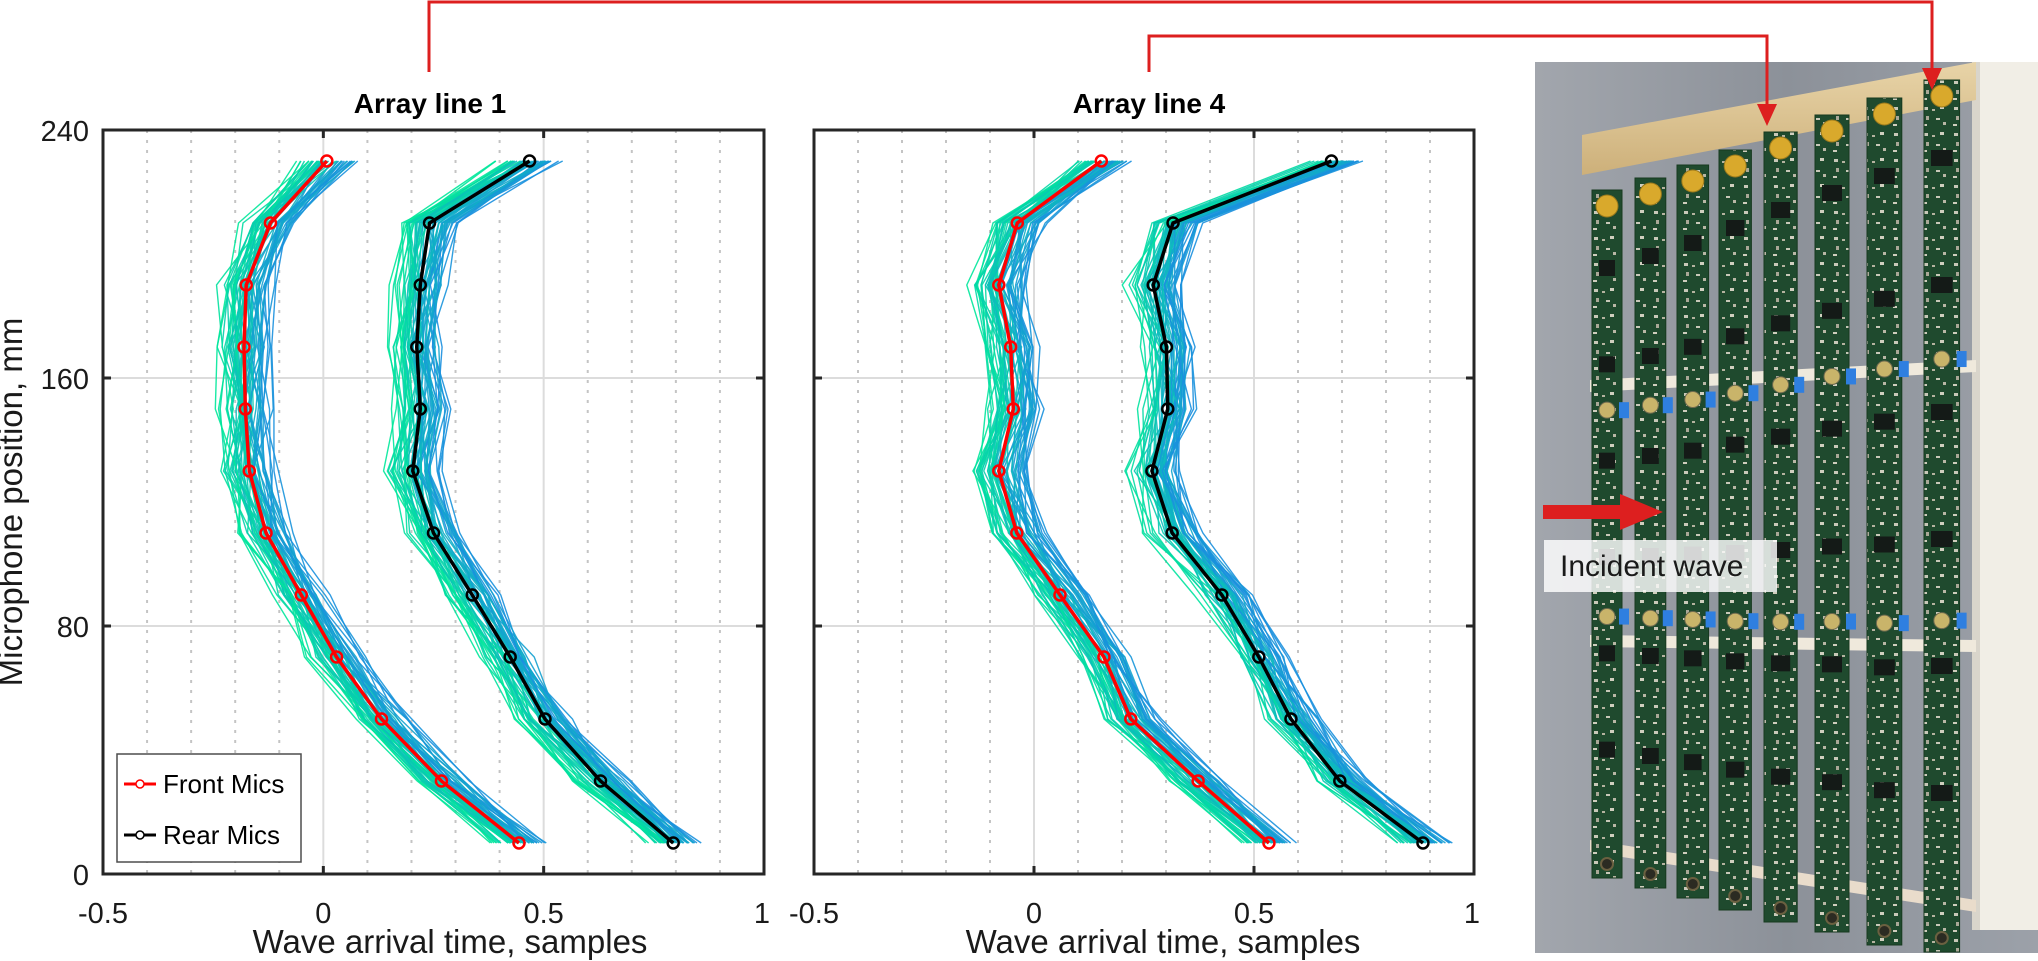 Image resolution: width=2038 pixels, height=961 pixels. What do you see at coordinates (1583, 512) in the screenshot?
I see `incident-arrow-shaft` at bounding box center [1583, 512].